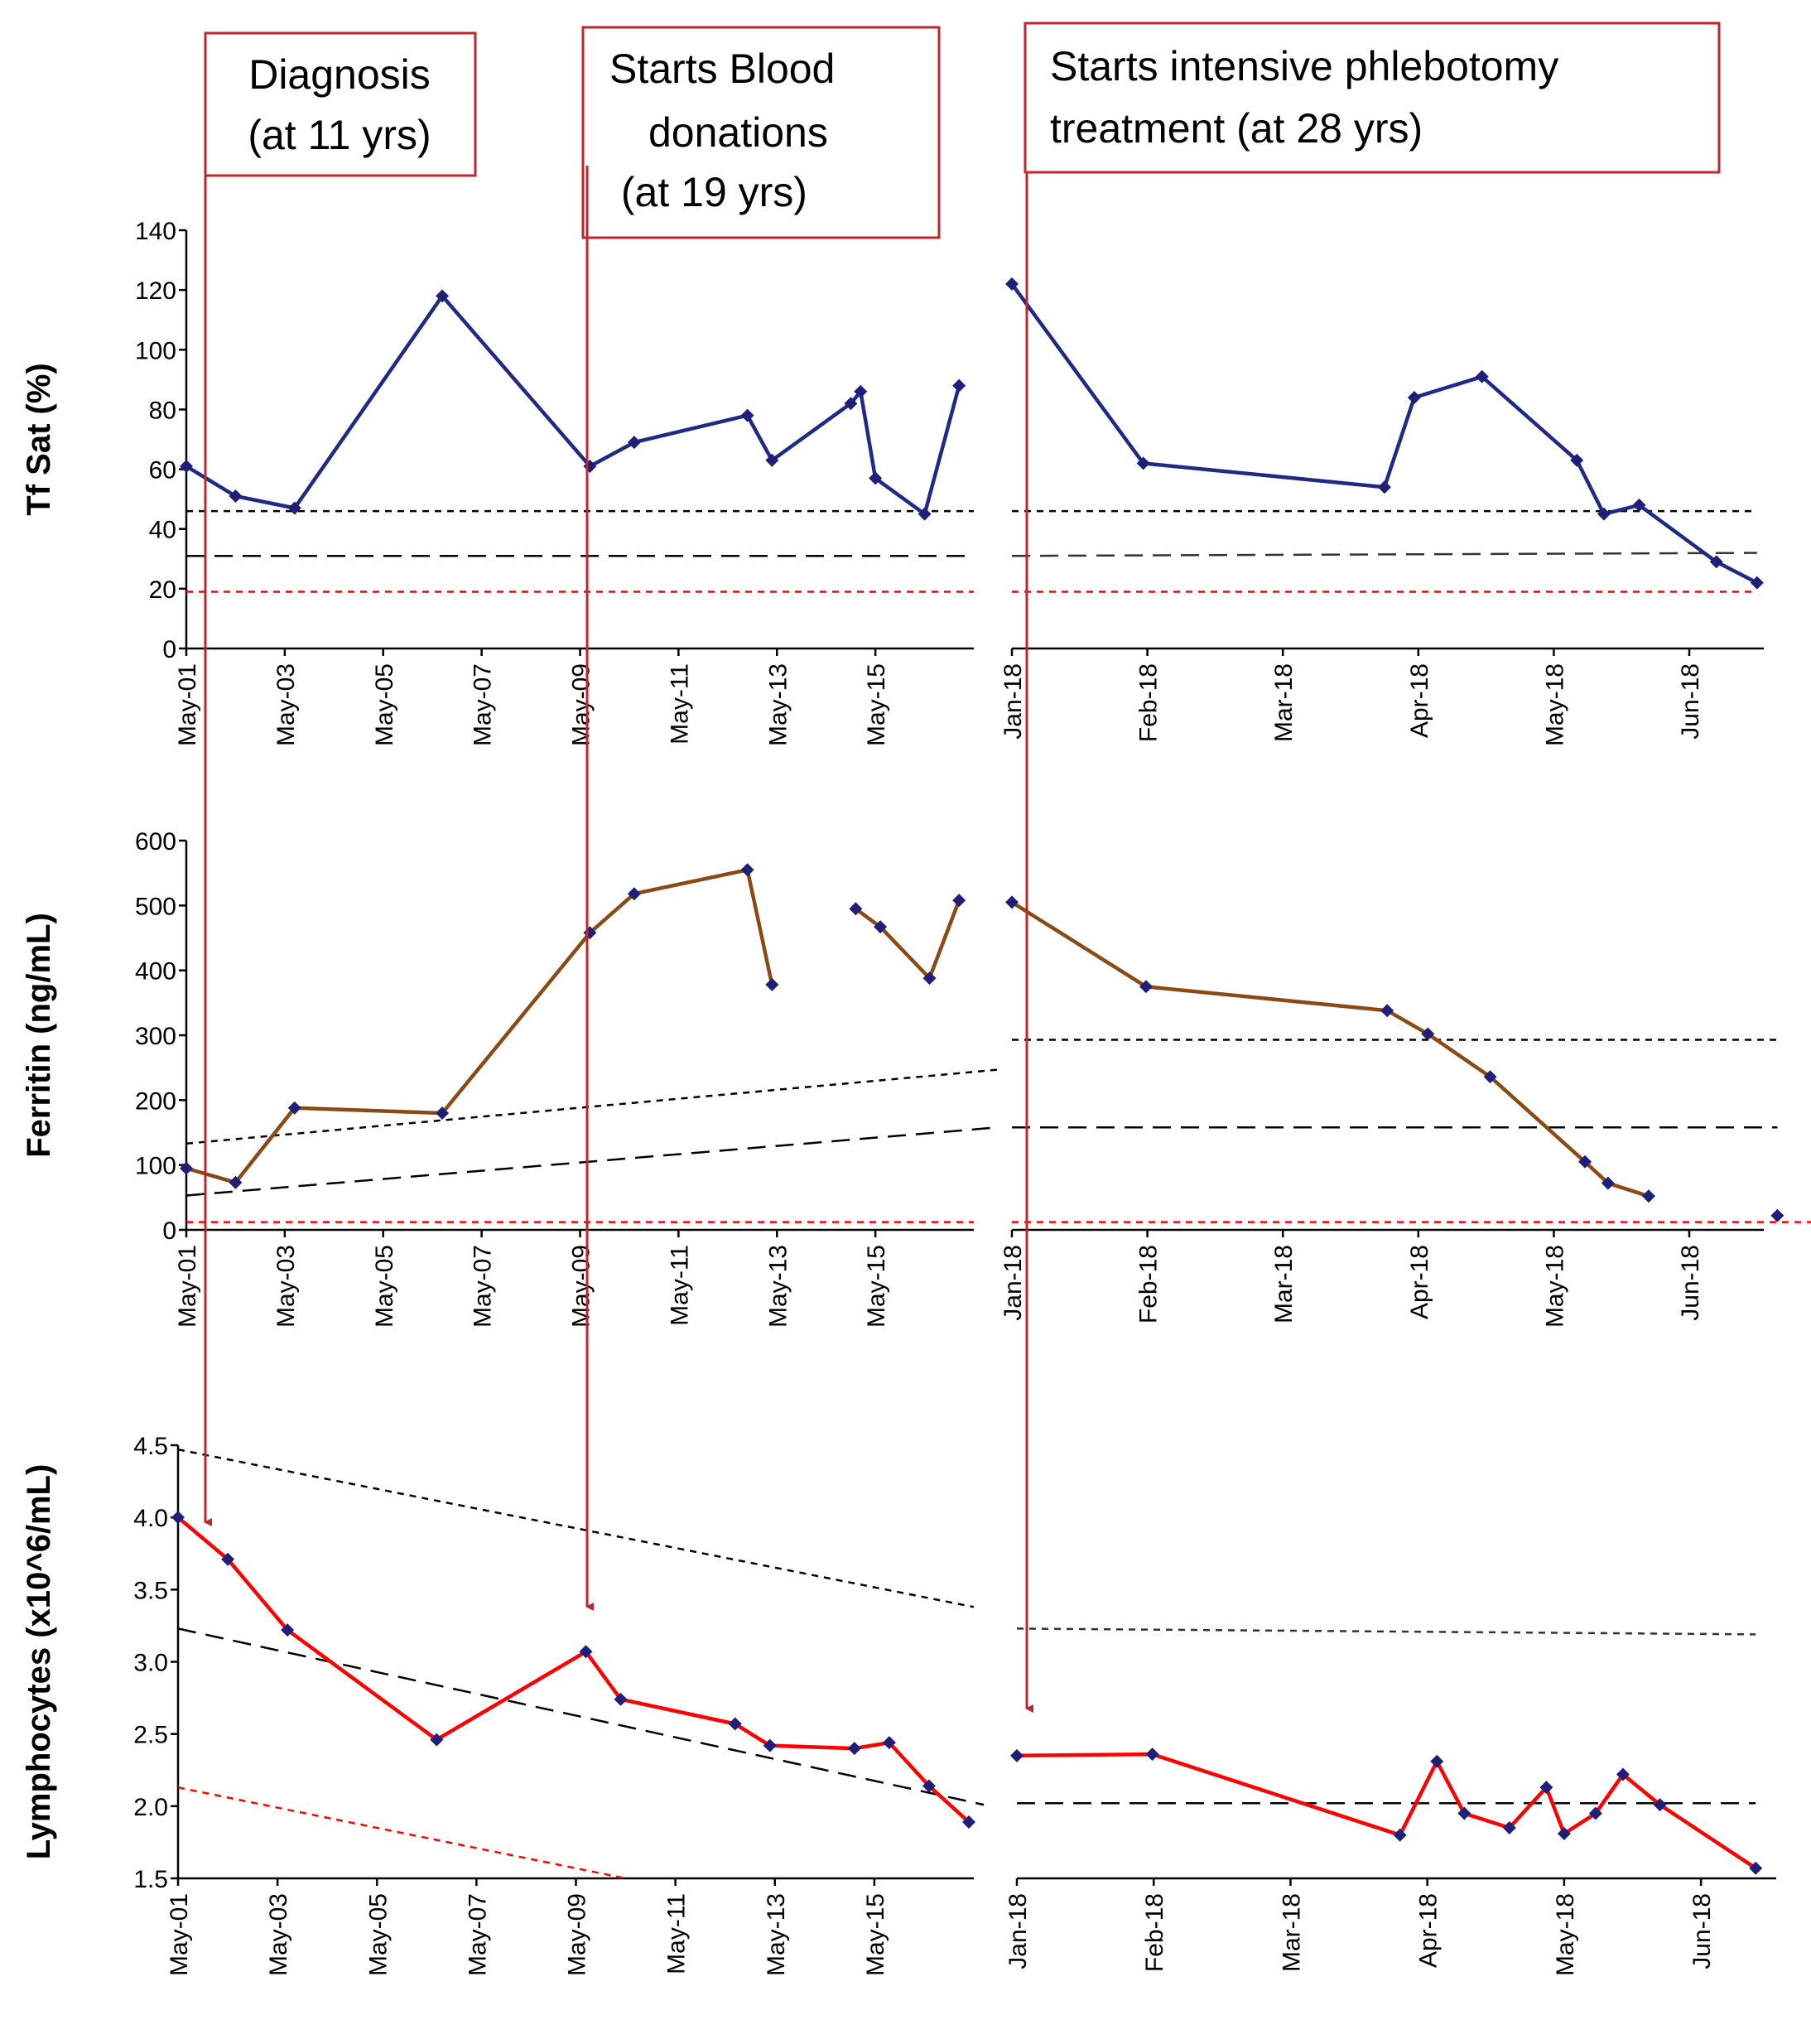 The width and height of the screenshot is (1811, 2044). Describe the element at coordinates (39, 1662) in the screenshot. I see `lymph-years-y-label: Lymphocytes (x10^6/mL)` at that location.